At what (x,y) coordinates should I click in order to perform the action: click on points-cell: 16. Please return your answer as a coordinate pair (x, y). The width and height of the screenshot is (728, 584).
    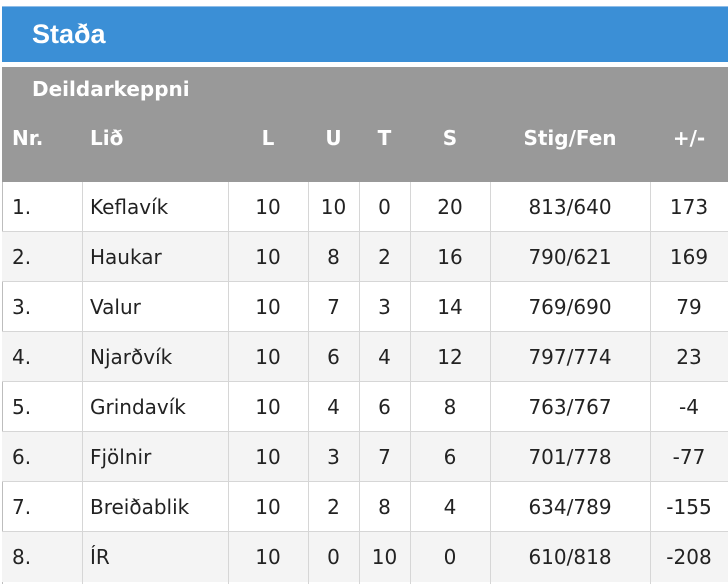
    Looking at the image, I should click on (450, 257).